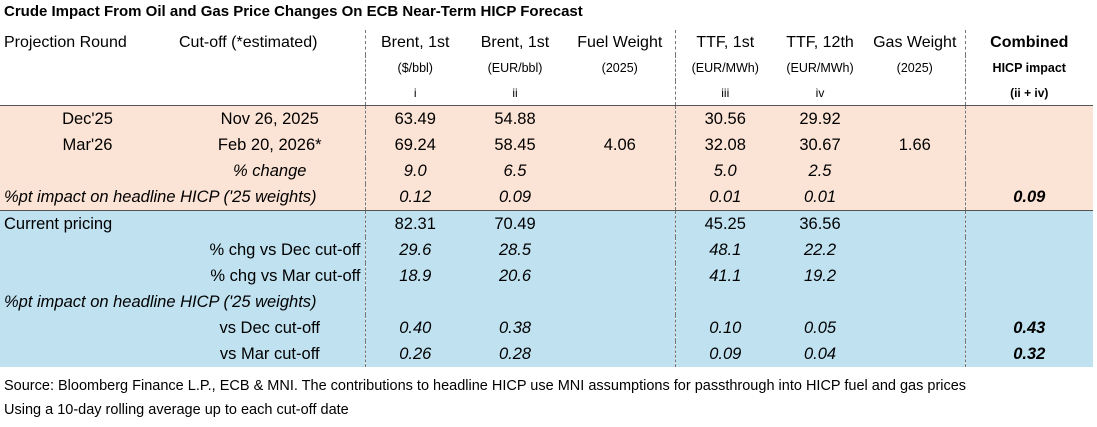 The width and height of the screenshot is (1097, 427). What do you see at coordinates (415, 197) in the screenshot?
I see `cell-brent-usd: 0.12` at bounding box center [415, 197].